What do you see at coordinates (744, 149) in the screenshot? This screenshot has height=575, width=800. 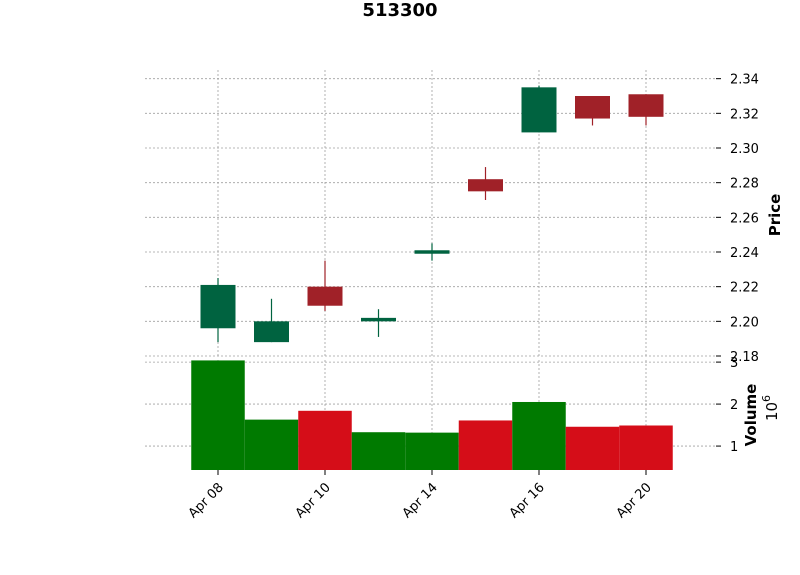 I see `price-tick-label: 2.30` at bounding box center [744, 149].